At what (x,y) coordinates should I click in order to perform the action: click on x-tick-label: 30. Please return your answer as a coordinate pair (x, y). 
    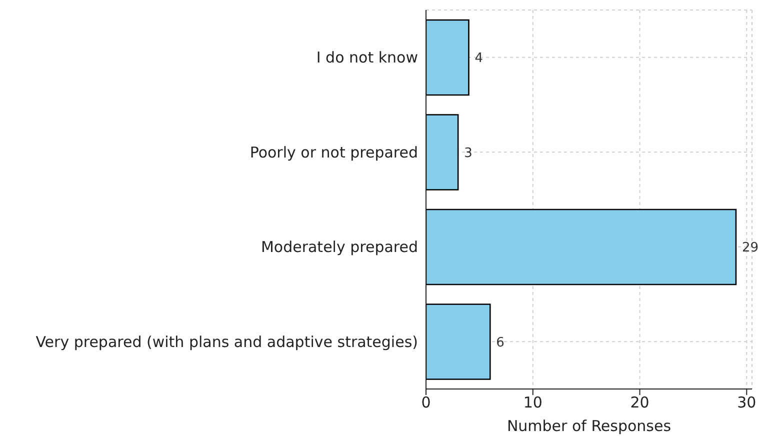
    Looking at the image, I should click on (746, 403).